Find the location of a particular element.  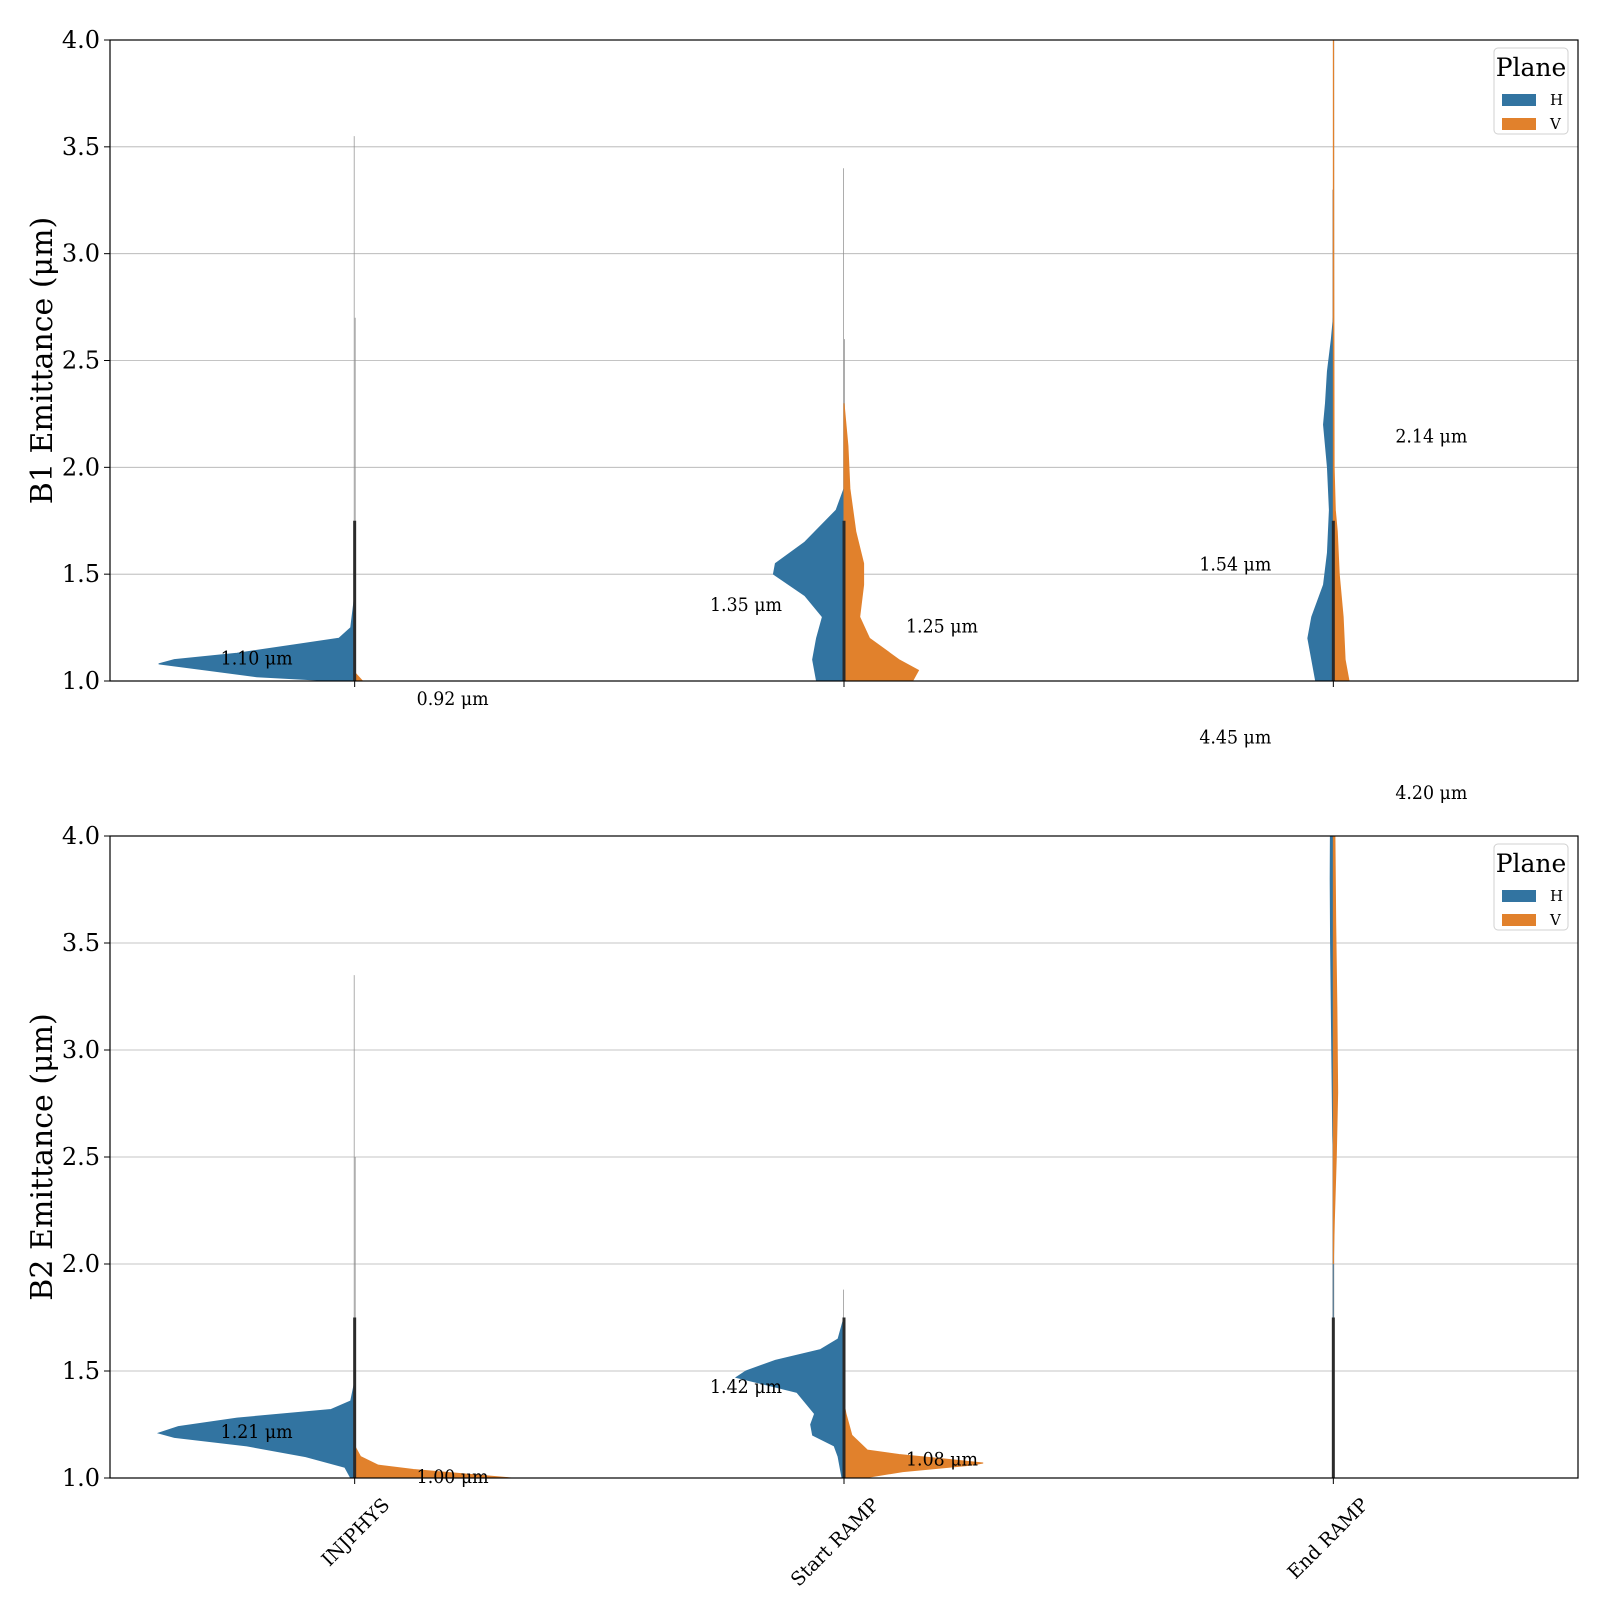

median-annotation: 1.00 μm is located at coordinates (453, 1477).